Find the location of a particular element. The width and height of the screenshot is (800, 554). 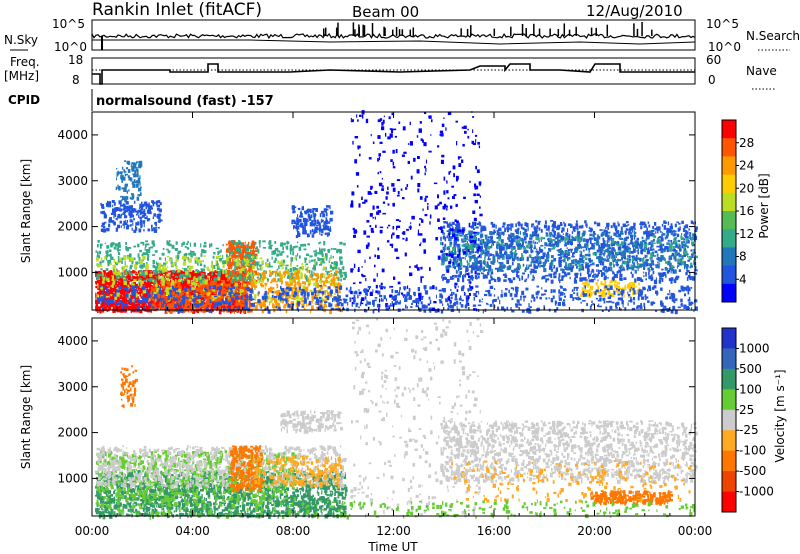

nsearch-line is located at coordinates (394, 42).